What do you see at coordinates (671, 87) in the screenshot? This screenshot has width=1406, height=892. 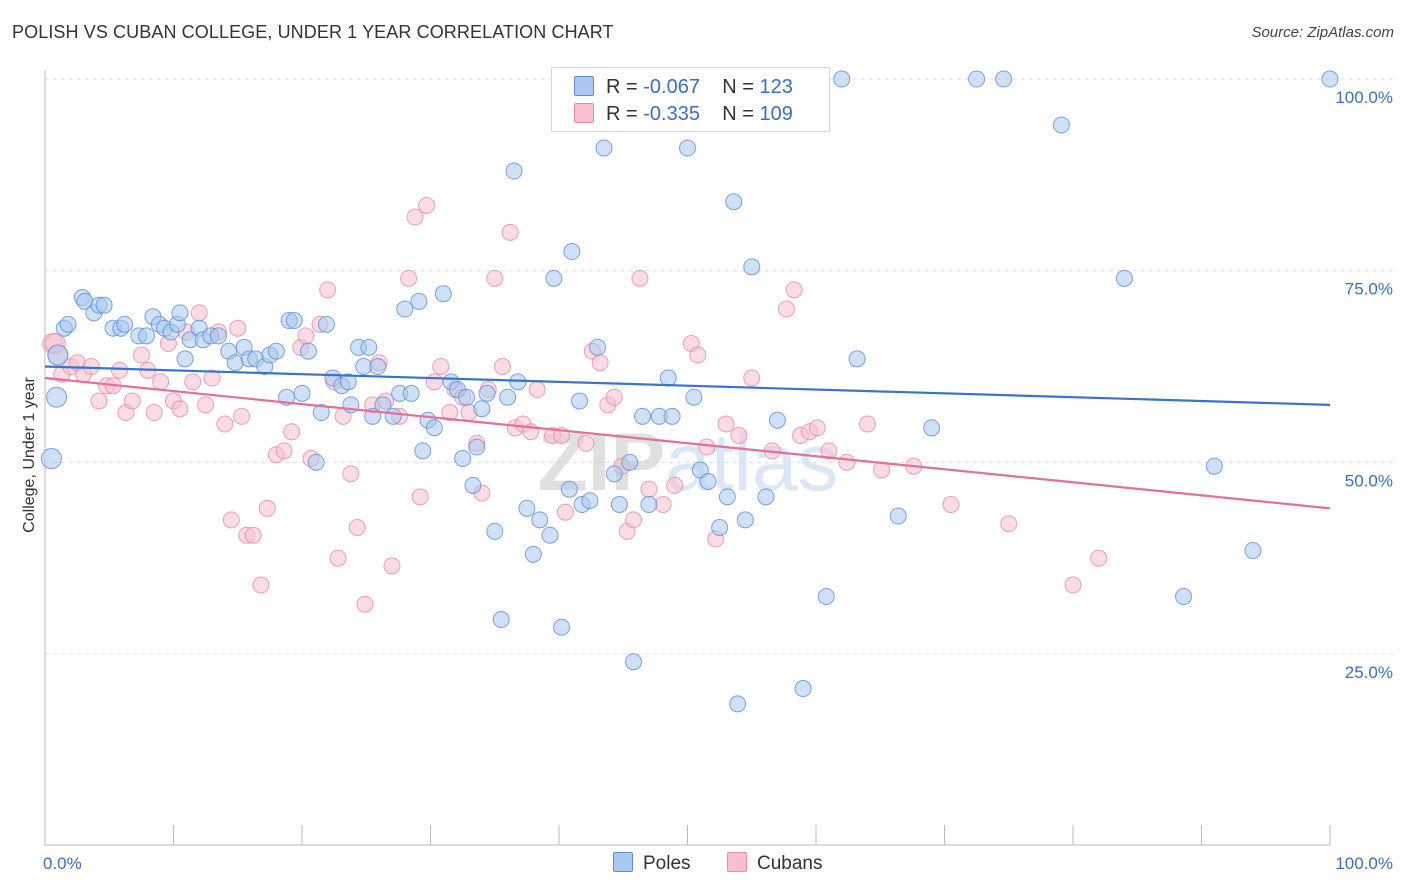 I see `poles-r-value: -0.067` at bounding box center [671, 87].